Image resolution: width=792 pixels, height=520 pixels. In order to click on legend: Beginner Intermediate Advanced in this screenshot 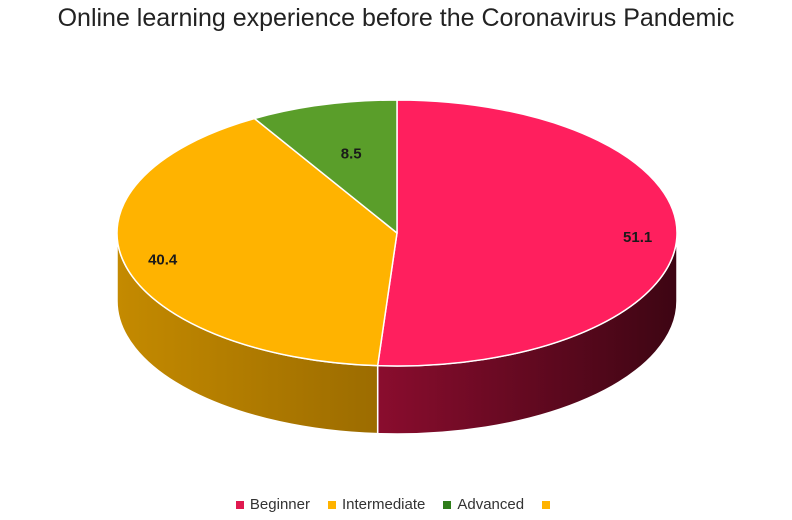, I will do `click(396, 504)`.